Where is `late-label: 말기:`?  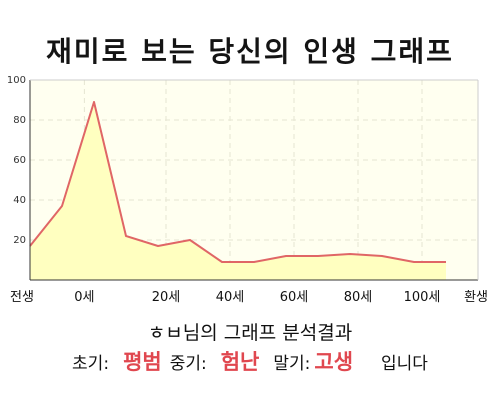 late-label: 말기: is located at coordinates (292, 364).